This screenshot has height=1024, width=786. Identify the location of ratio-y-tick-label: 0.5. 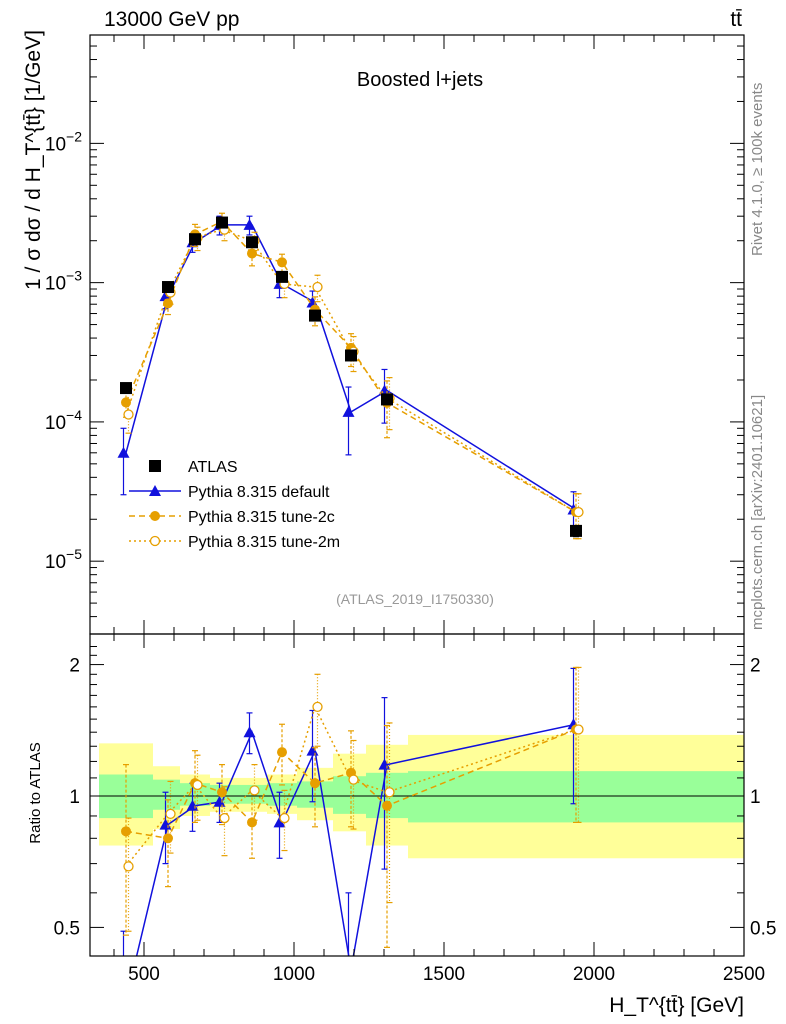
(67, 928).